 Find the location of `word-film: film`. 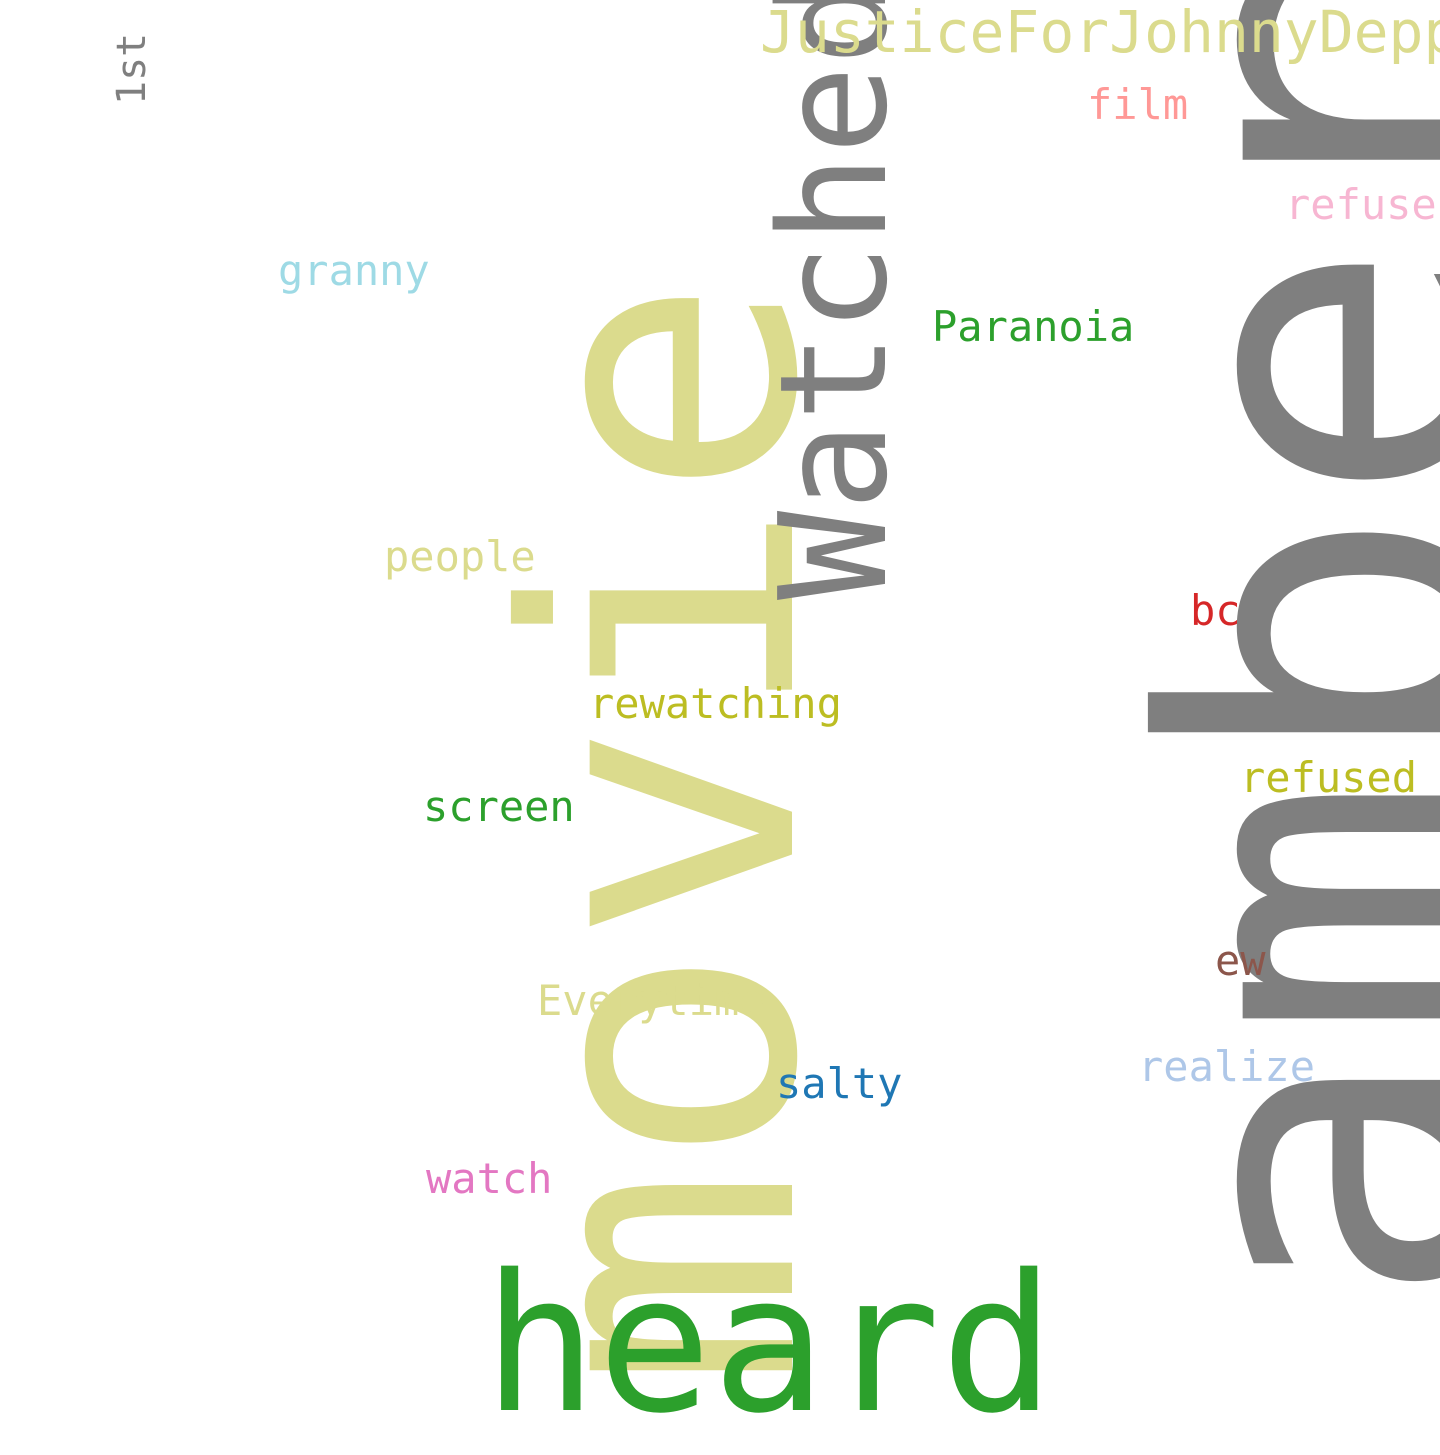

word-film: film is located at coordinates (1138, 104).